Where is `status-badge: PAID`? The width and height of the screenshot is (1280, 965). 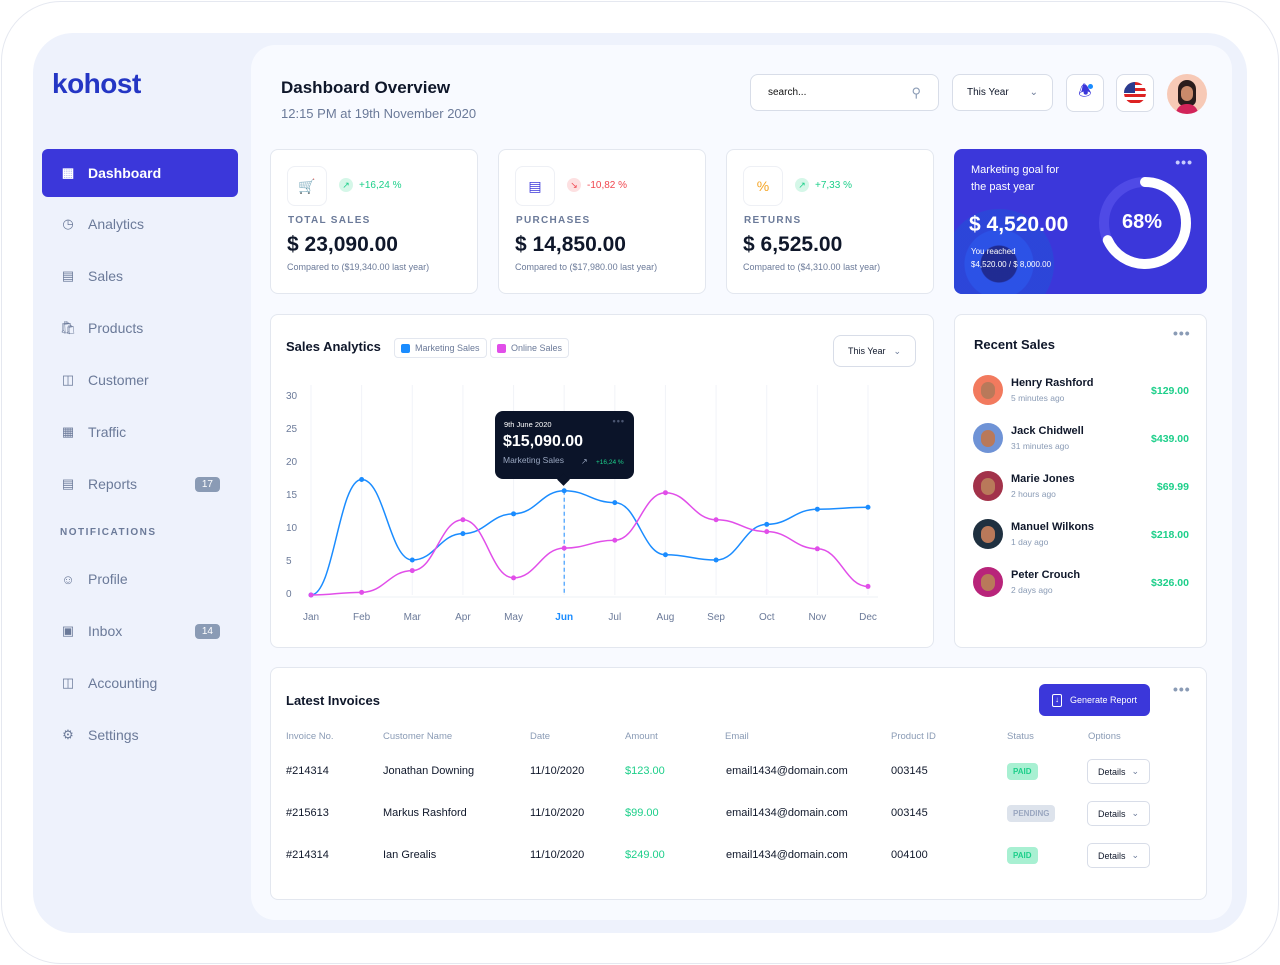
status-badge: PAID is located at coordinates (1022, 771).